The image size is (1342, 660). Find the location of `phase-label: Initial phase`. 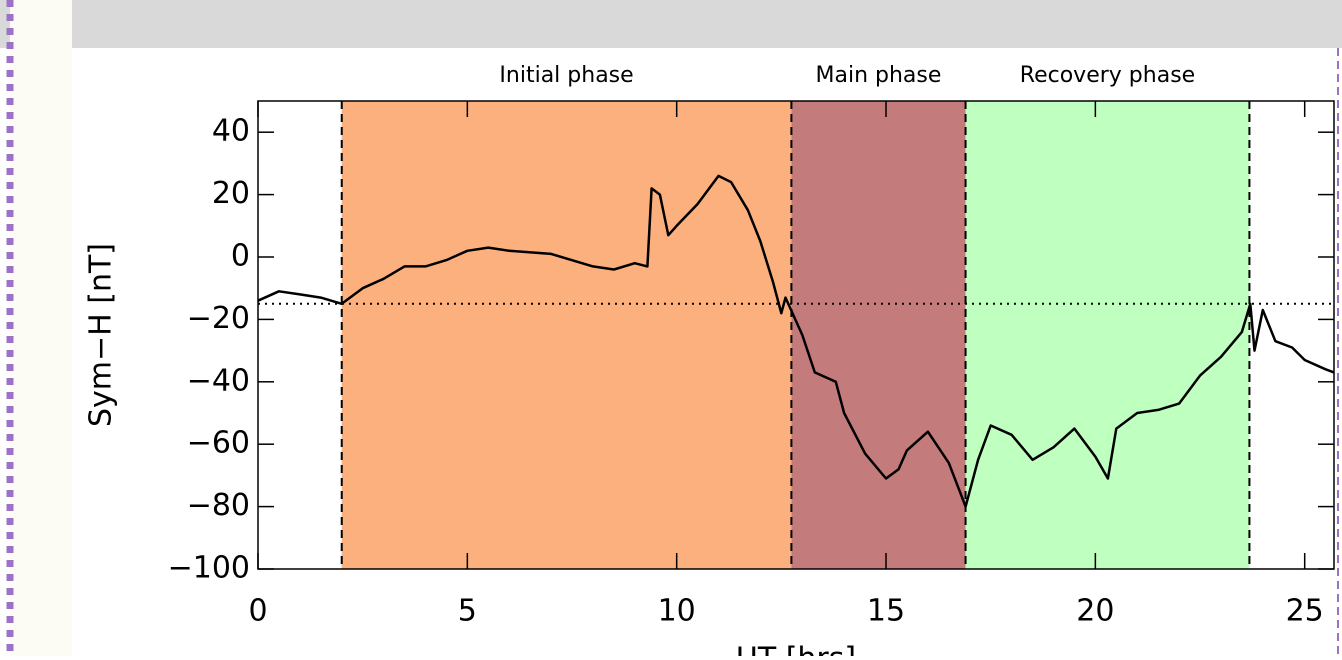

phase-label: Initial phase is located at coordinates (566, 75).